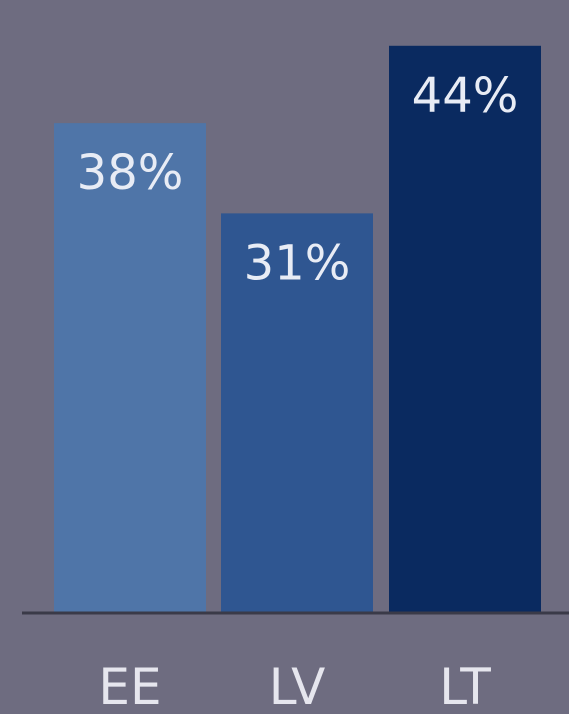 Image resolution: width=569 pixels, height=714 pixels. I want to click on category-label-lv: LV, so click(297, 686).